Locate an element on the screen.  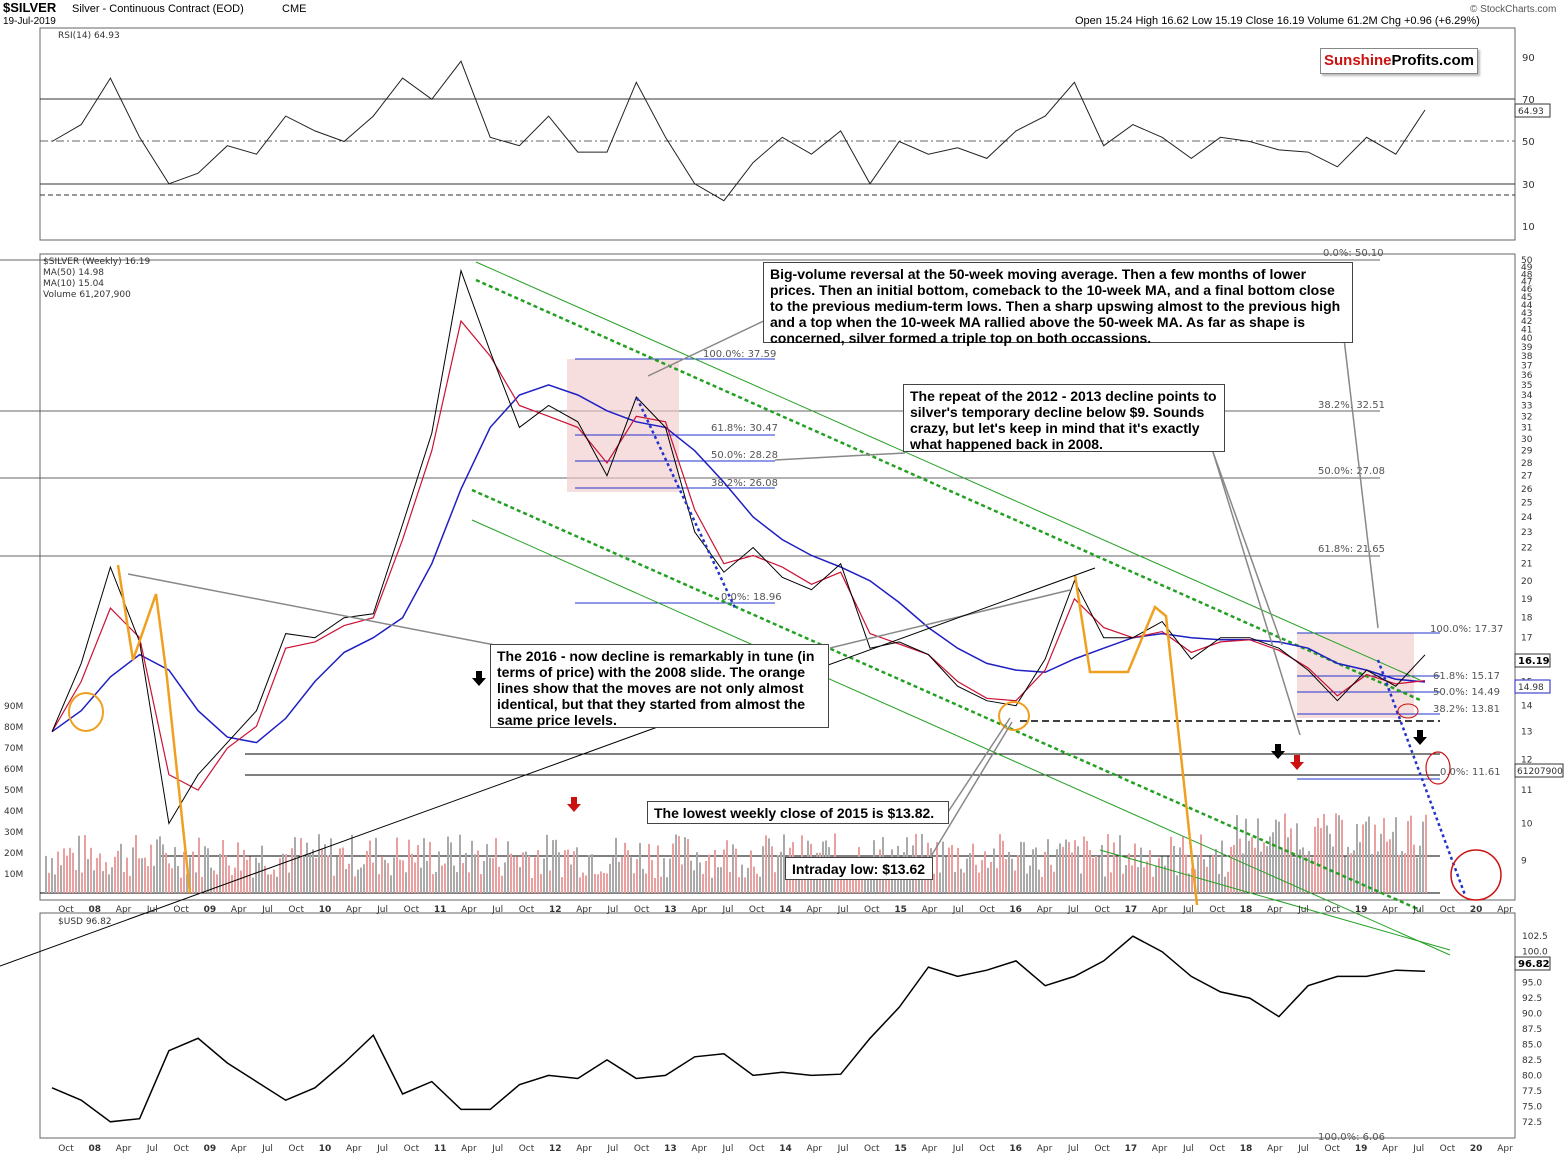
x-tick-bottom-35: Jul is located at coordinates (1073, 1149).